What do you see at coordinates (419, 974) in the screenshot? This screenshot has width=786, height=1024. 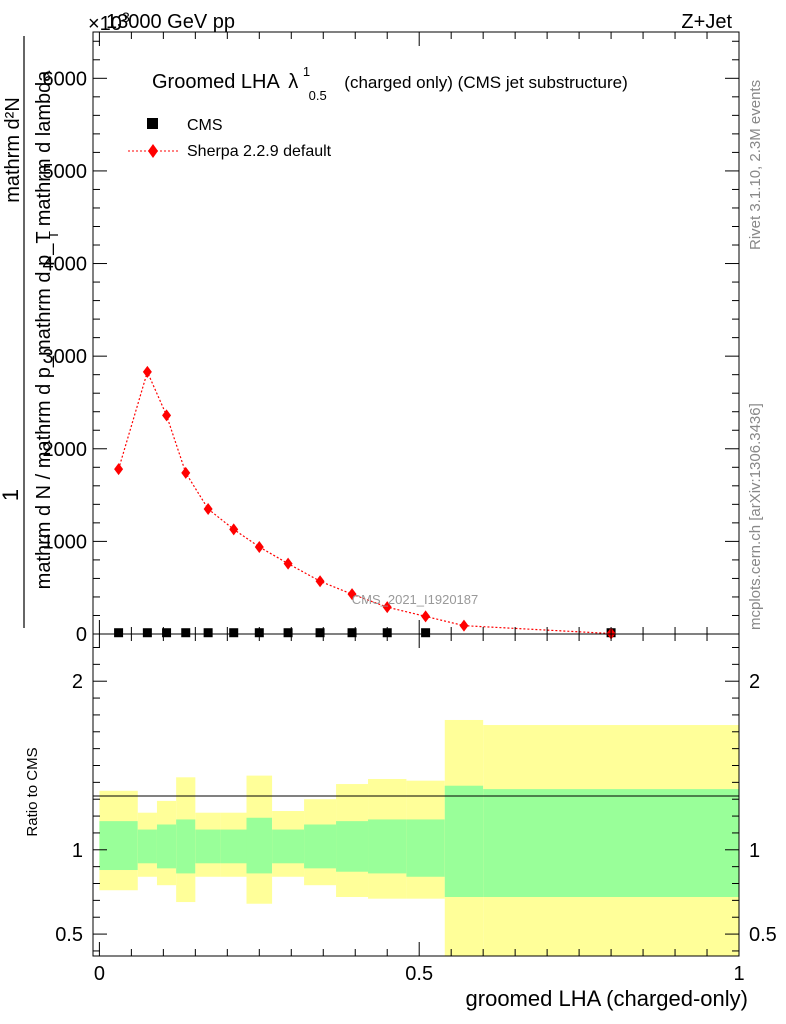 I see `x-tick-label: 0.5` at bounding box center [419, 974].